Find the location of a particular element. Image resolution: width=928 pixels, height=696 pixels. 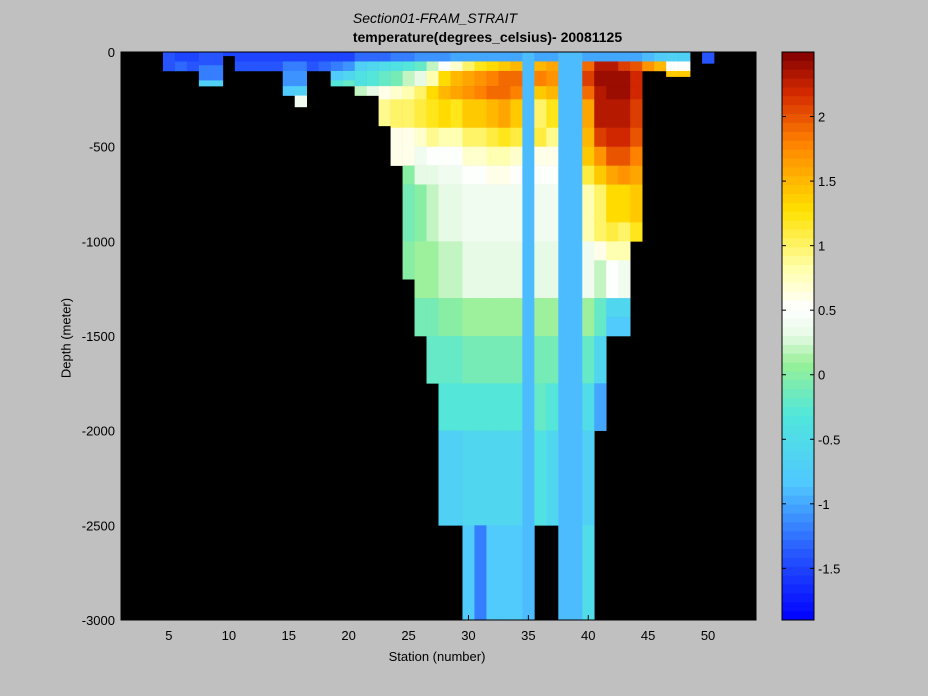

y-tick-label: -2000 is located at coordinates (98, 431).